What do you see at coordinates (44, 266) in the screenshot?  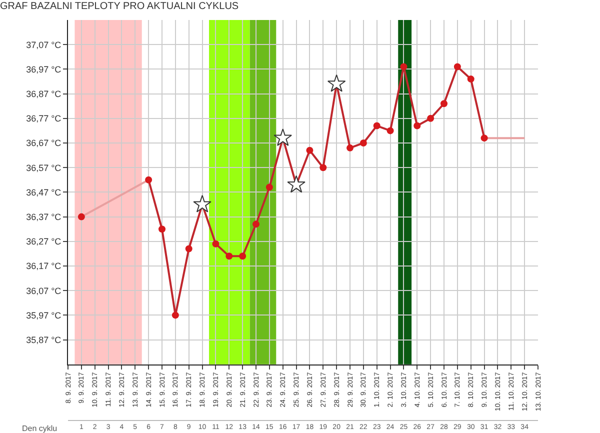 I see `y-tick-label: 36,17 °C` at bounding box center [44, 266].